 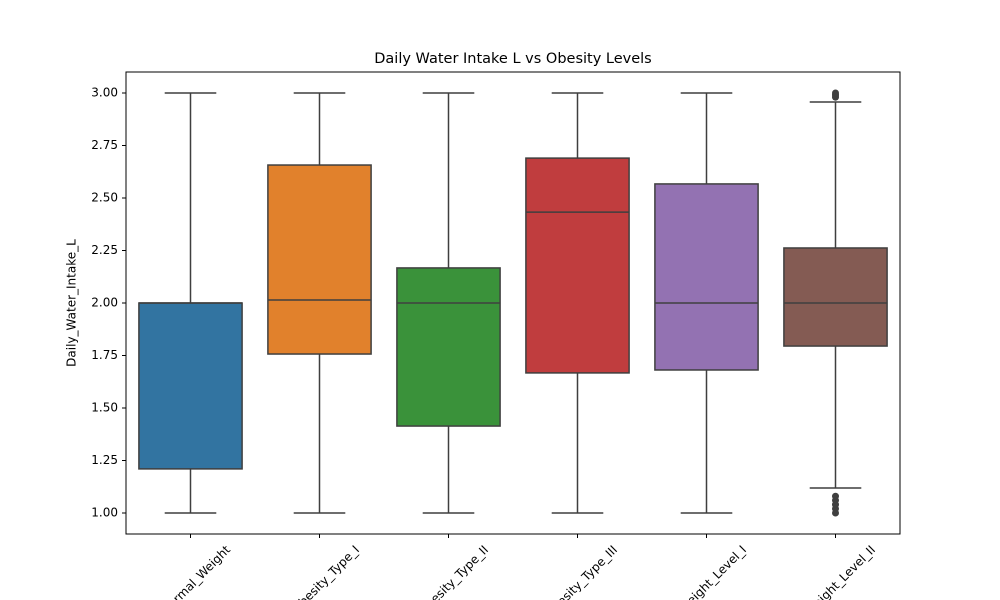 I want to click on y-tick-label: 2.25, so click(x=104, y=250).